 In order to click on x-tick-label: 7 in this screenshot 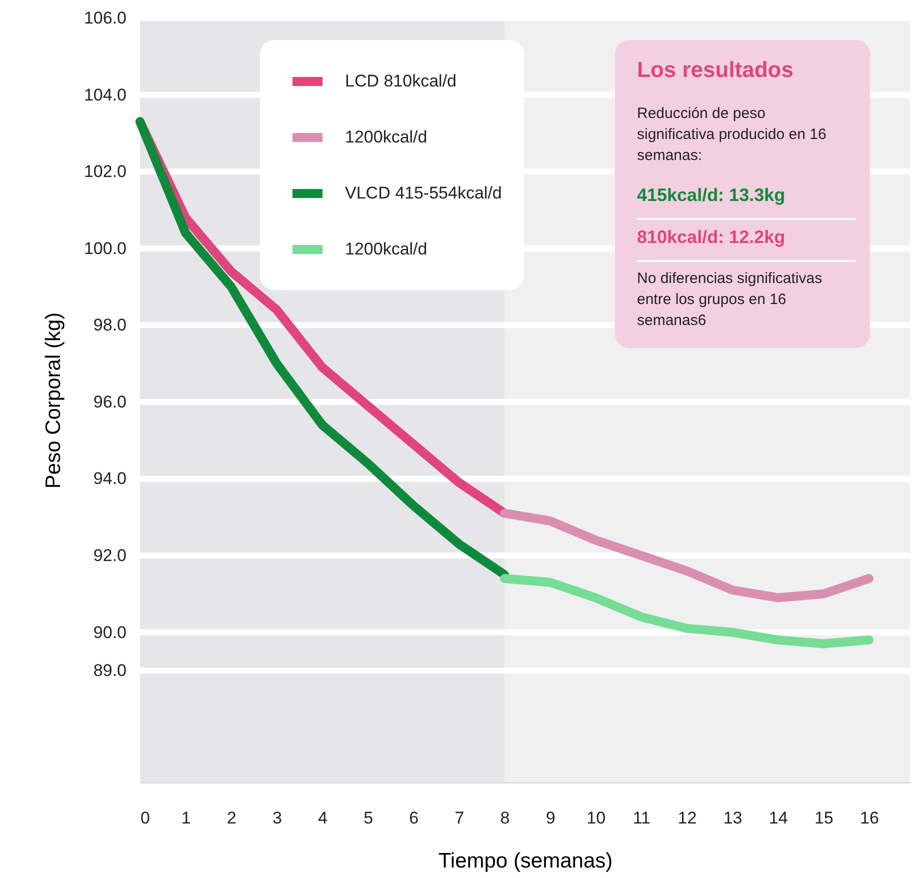, I will do `click(459, 818)`.